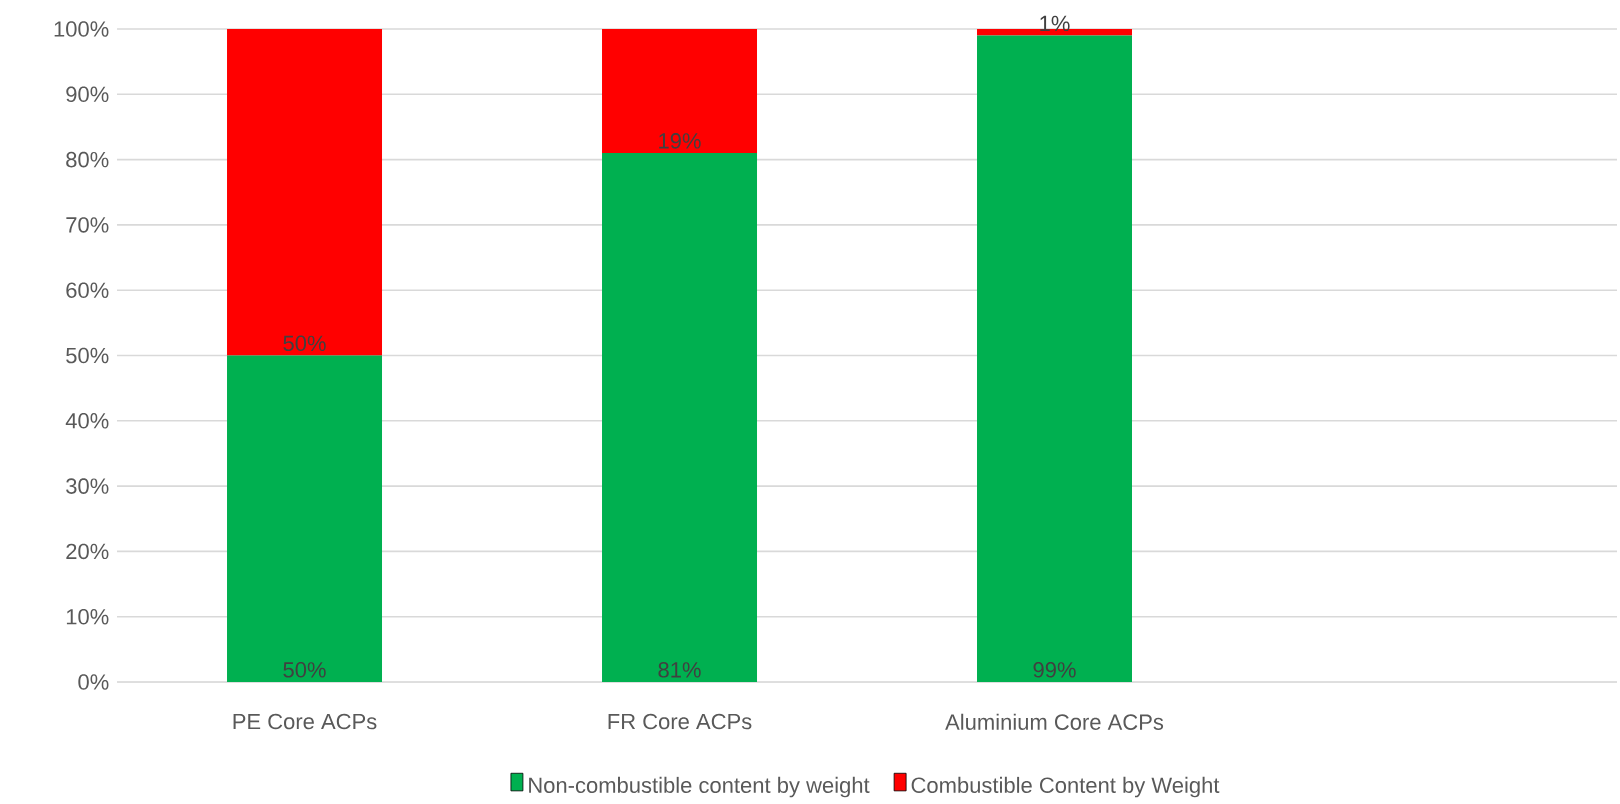 The height and width of the screenshot is (804, 1620). I want to click on y-tick-label: 20%, so click(87, 551).